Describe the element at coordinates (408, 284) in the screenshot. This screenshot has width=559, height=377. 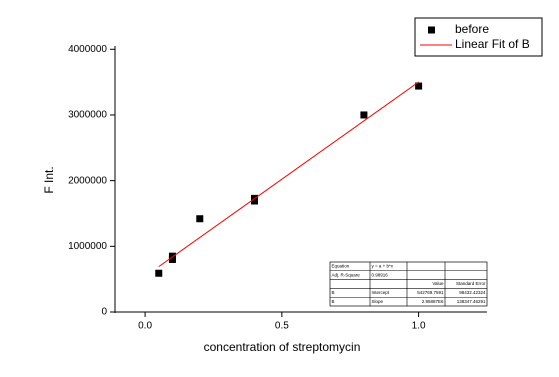
I see `stats-table` at that location.